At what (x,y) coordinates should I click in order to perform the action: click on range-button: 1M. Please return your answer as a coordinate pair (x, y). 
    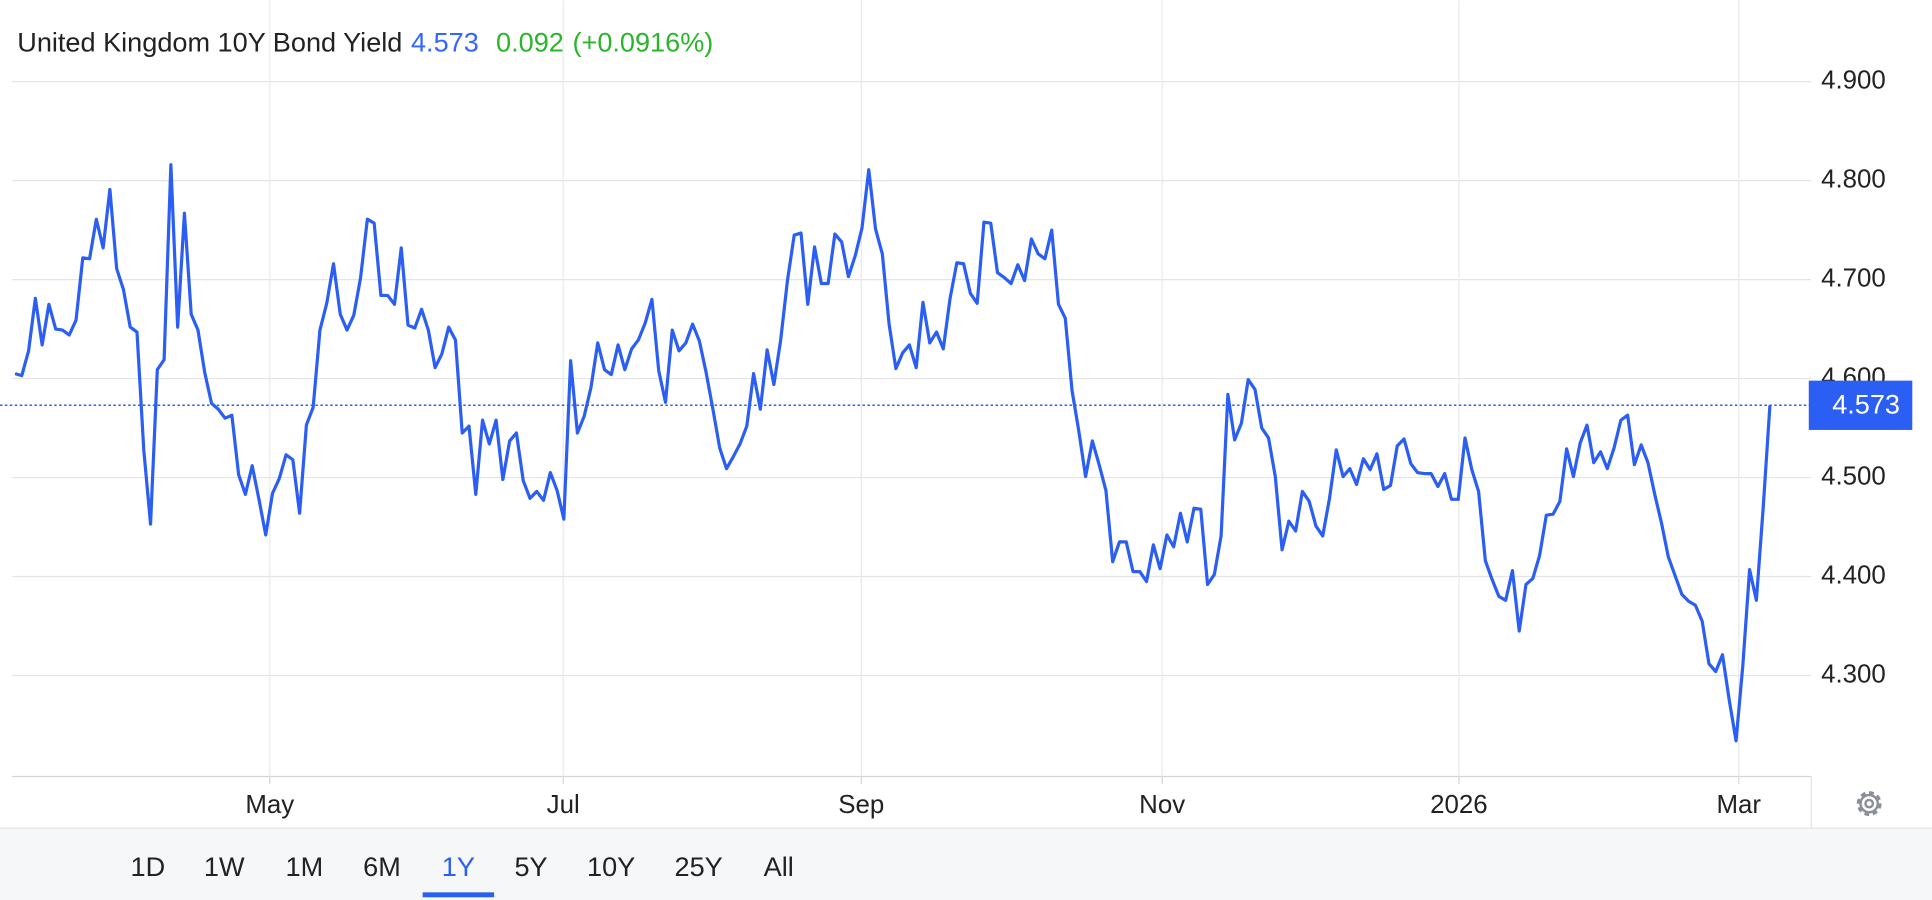
    Looking at the image, I should click on (305, 866).